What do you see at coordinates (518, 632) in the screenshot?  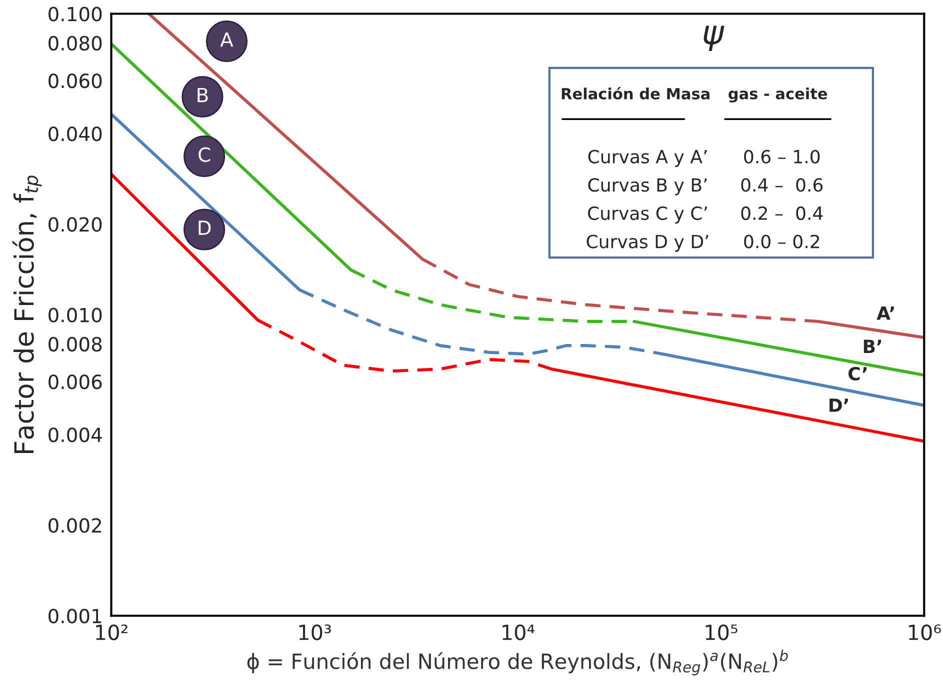 I see `x-tick-label: 10⁴` at bounding box center [518, 632].